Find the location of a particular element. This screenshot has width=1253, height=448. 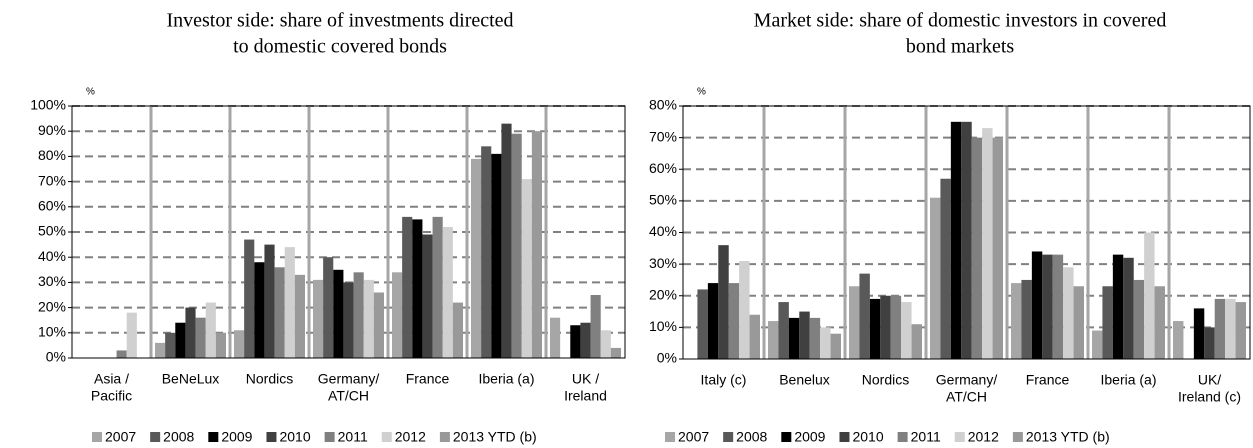

x-tick-label: Italy (c) is located at coordinates (724, 380).